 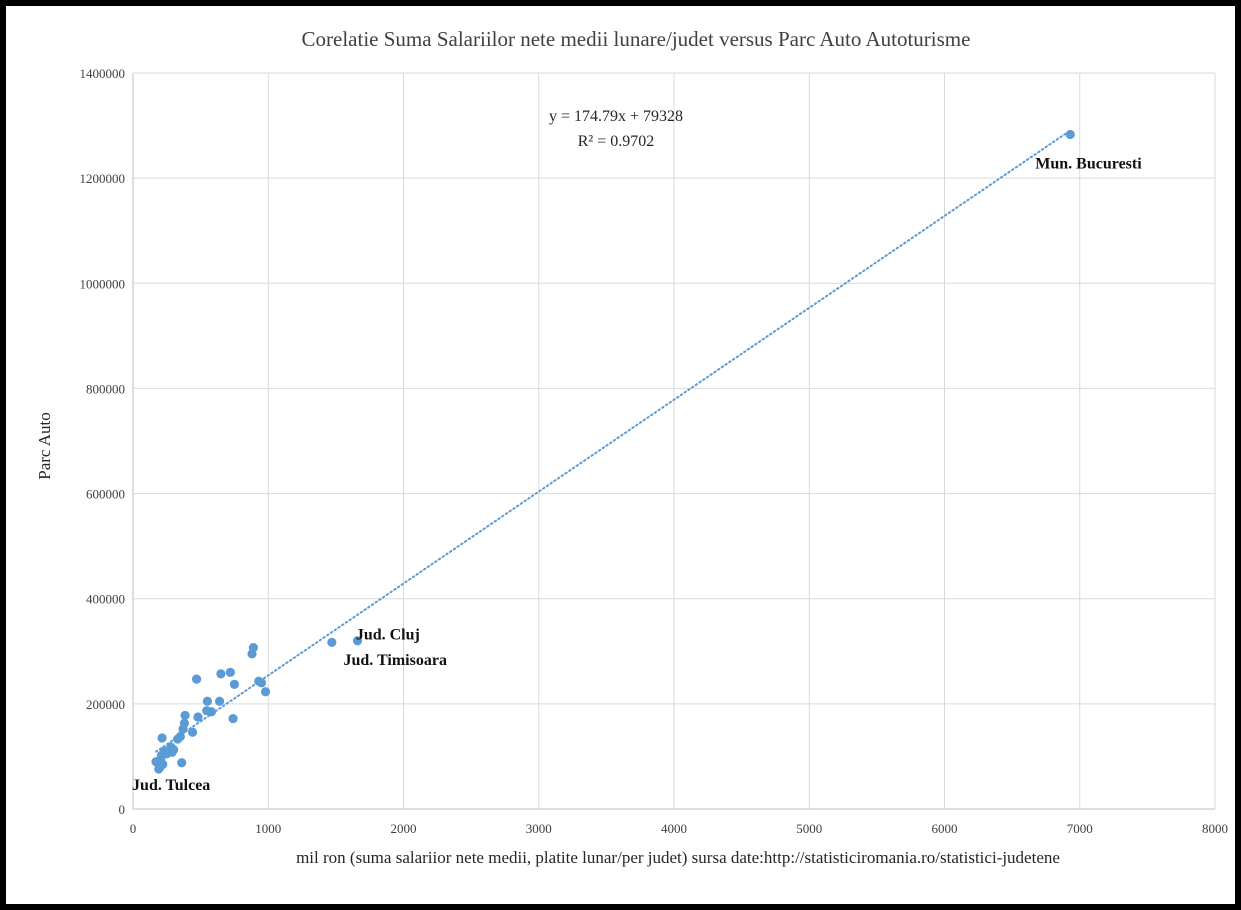 I want to click on x-tick-label: 7000, so click(x=1080, y=828).